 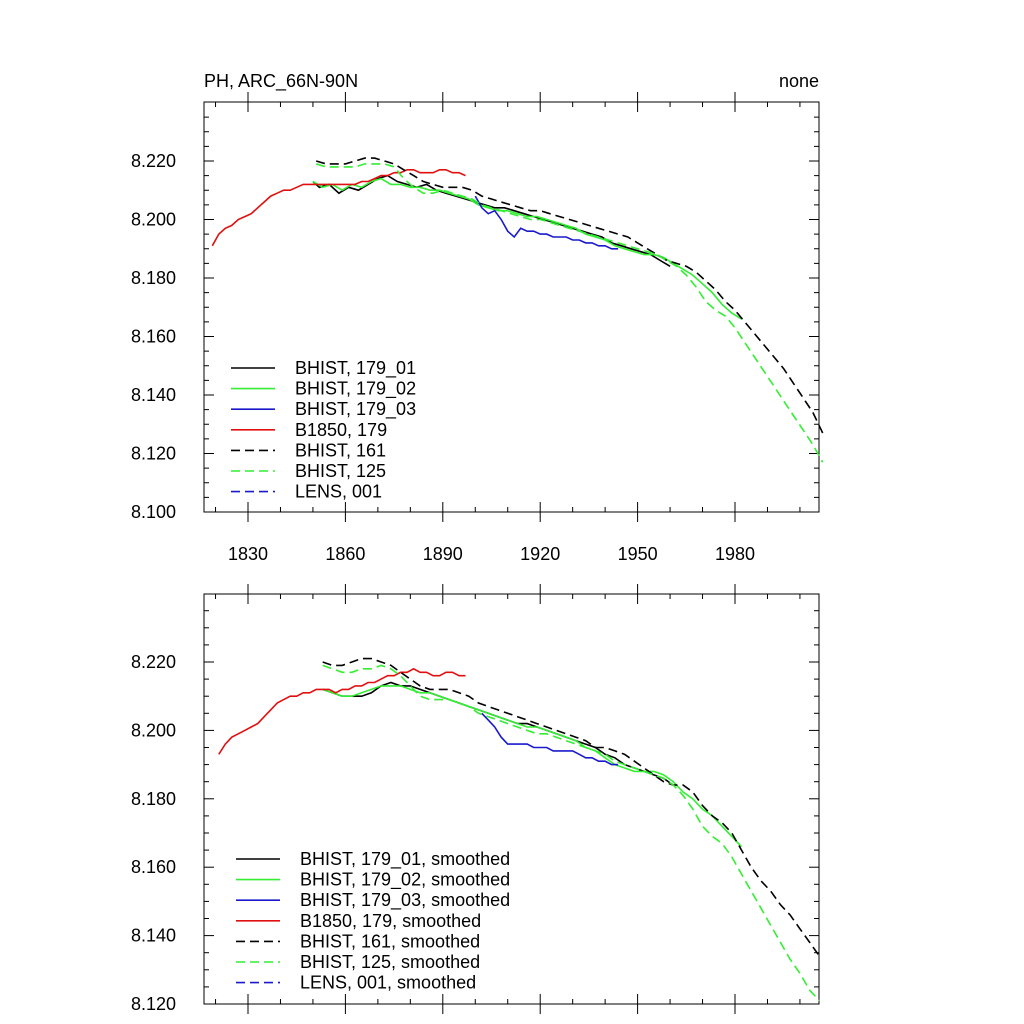 I want to click on legend-label: BHIST, 179_02, smoothed, so click(x=405, y=880).